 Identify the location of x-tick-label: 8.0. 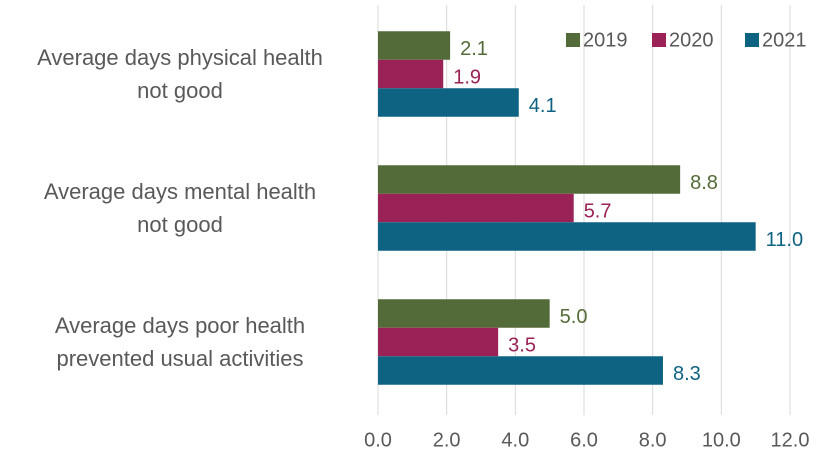
(653, 440).